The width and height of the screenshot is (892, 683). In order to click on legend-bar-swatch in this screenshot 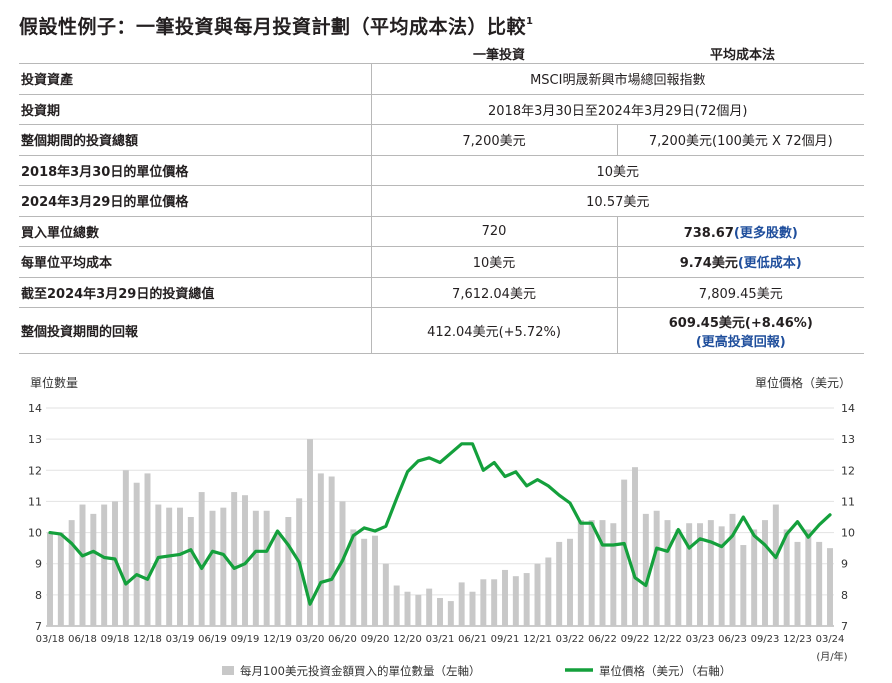, I will do `click(228, 670)`.